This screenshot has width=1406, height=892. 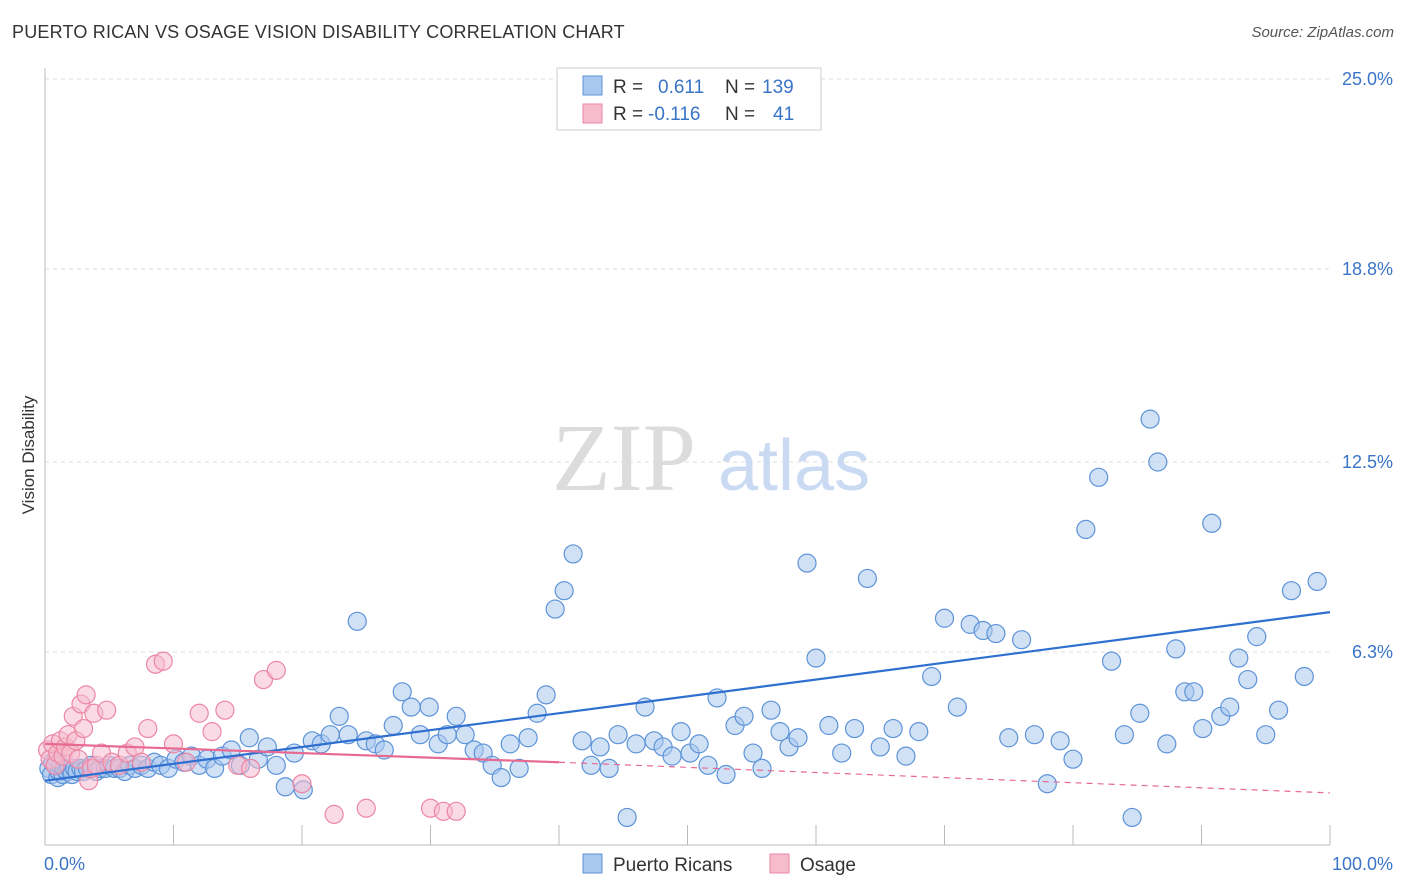 What do you see at coordinates (681, 87) in the screenshot?
I see `legend-r-value: 0.611` at bounding box center [681, 87].